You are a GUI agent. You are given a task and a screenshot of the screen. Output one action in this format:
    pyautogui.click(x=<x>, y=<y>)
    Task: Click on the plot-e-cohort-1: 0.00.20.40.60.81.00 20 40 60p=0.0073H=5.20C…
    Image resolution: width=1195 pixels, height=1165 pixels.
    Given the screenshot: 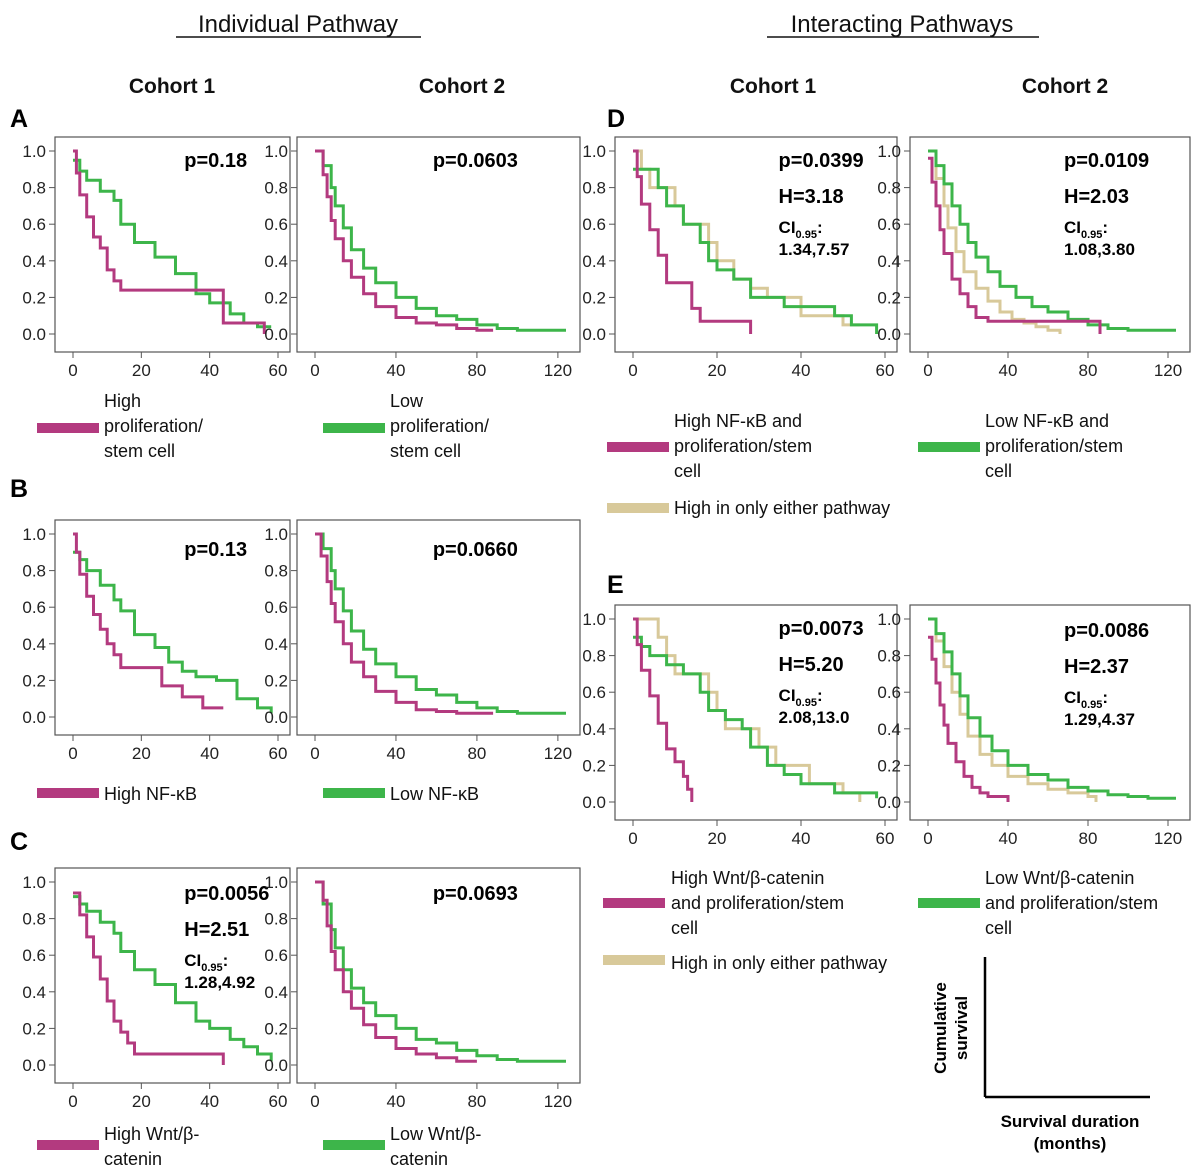 What is the action you would take?
    pyautogui.click(x=740, y=726)
    